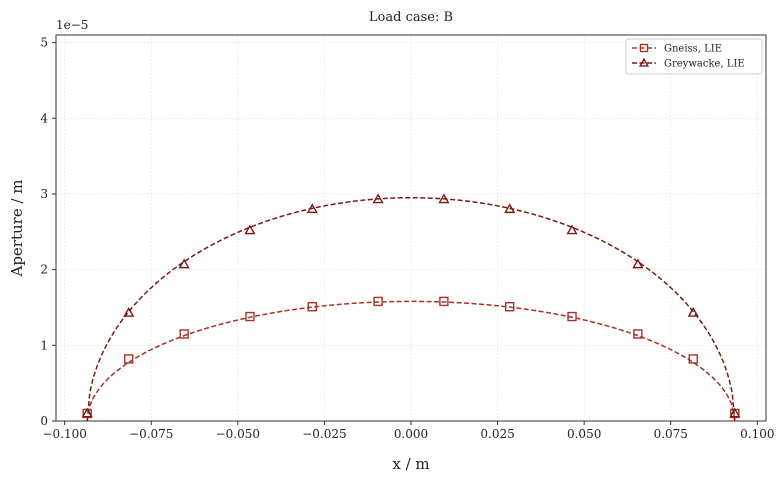 This screenshot has height=483, width=782. I want to click on y-tick-label: 1, so click(44, 345).